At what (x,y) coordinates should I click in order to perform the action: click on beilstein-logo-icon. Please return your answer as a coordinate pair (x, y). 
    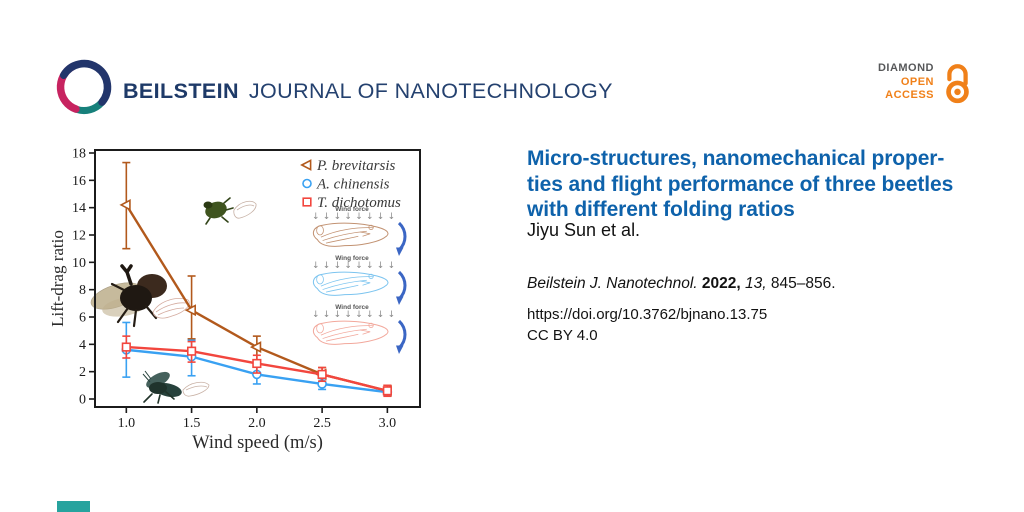
    Looking at the image, I should click on (84, 87).